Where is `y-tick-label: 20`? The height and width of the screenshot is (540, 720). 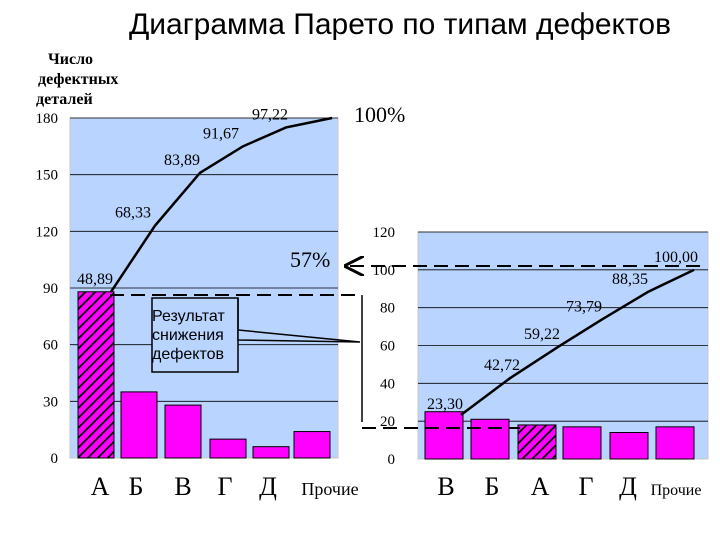 y-tick-label: 20 is located at coordinates (387, 422).